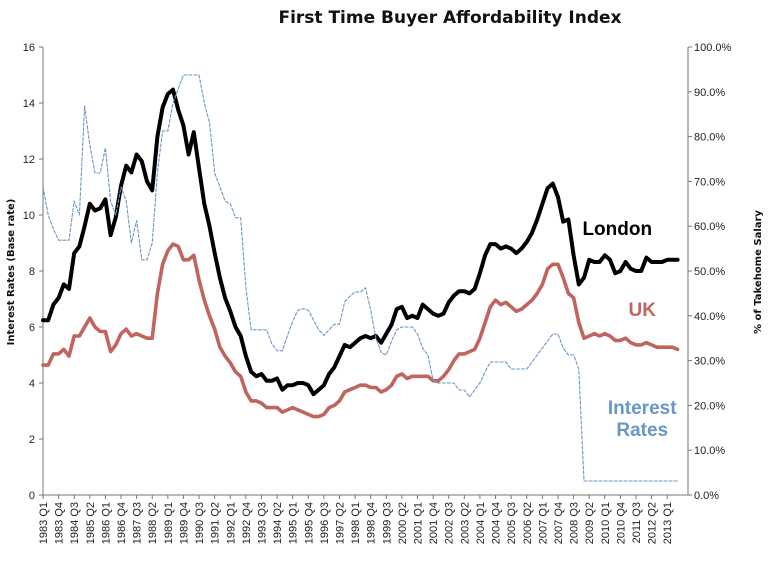 This screenshot has width=778, height=567. I want to click on x-tick-label: 1985 Q2, so click(91, 523).